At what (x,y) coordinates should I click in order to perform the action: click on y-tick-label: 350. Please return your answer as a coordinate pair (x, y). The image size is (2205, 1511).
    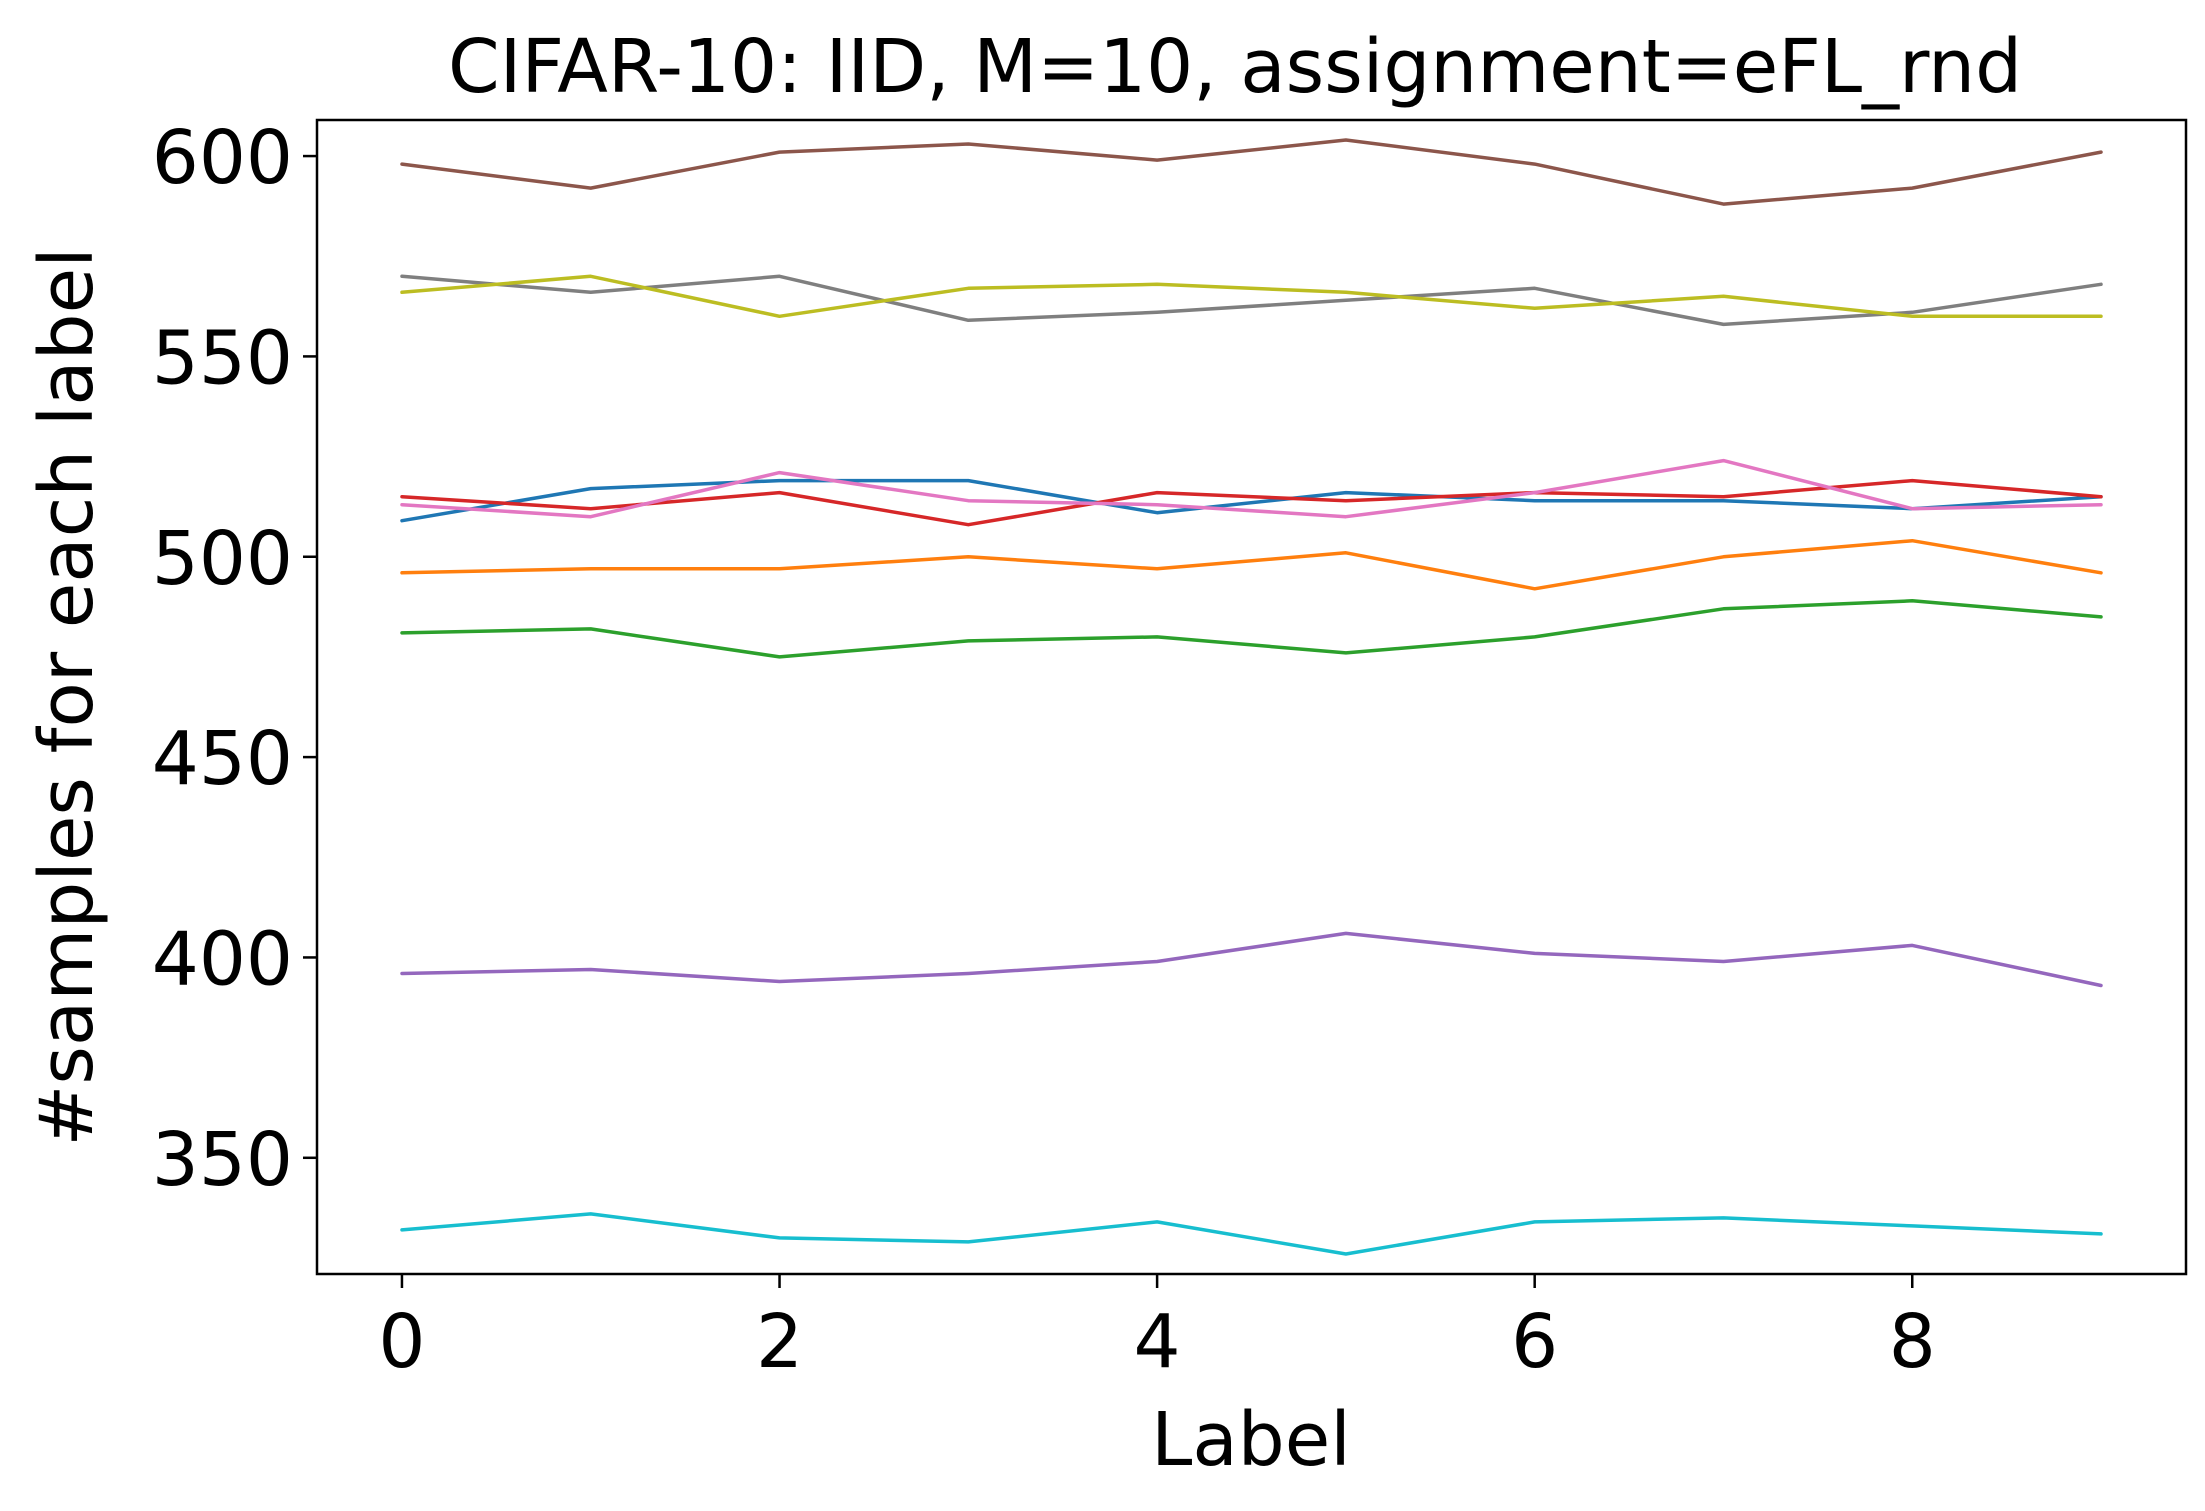
    Looking at the image, I should click on (222, 1160).